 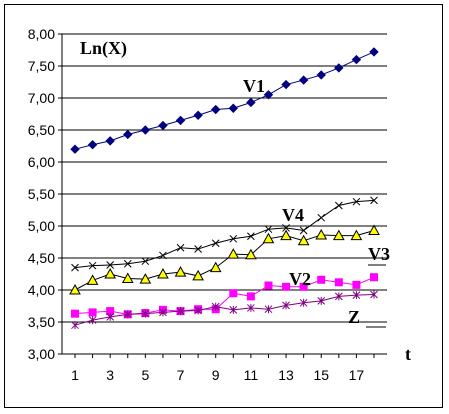 I want to click on series-label-z: Z, so click(x=354, y=317).